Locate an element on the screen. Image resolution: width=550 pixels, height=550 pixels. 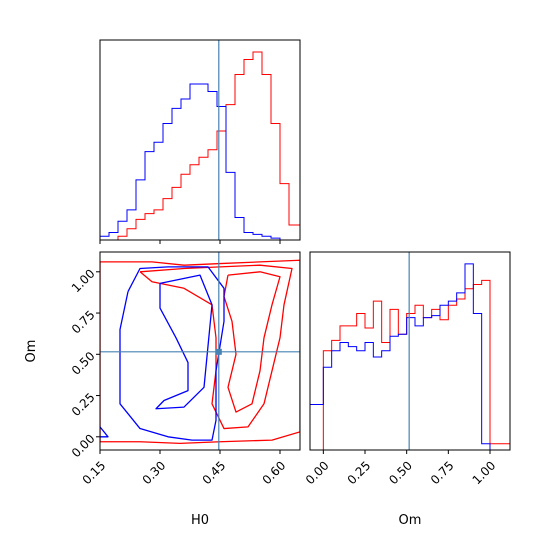
x-tick-label: 0.00 is located at coordinates (317, 472).